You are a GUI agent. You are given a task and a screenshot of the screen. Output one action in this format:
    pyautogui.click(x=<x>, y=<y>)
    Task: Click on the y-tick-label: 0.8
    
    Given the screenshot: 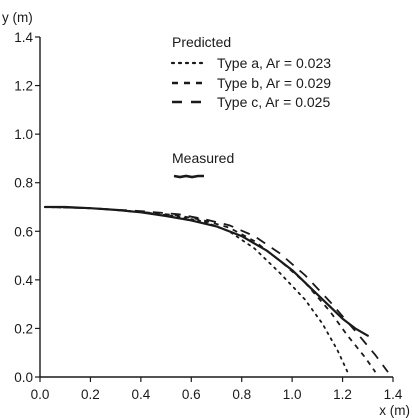 What is the action you would take?
    pyautogui.click(x=23, y=183)
    